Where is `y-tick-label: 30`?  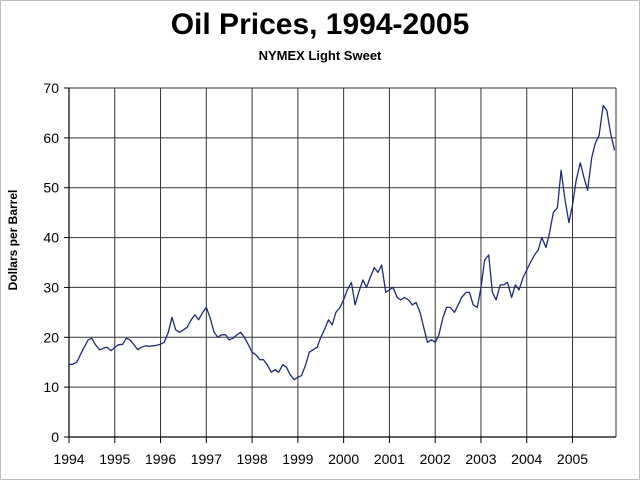
y-tick-label: 30 is located at coordinates (51, 287).